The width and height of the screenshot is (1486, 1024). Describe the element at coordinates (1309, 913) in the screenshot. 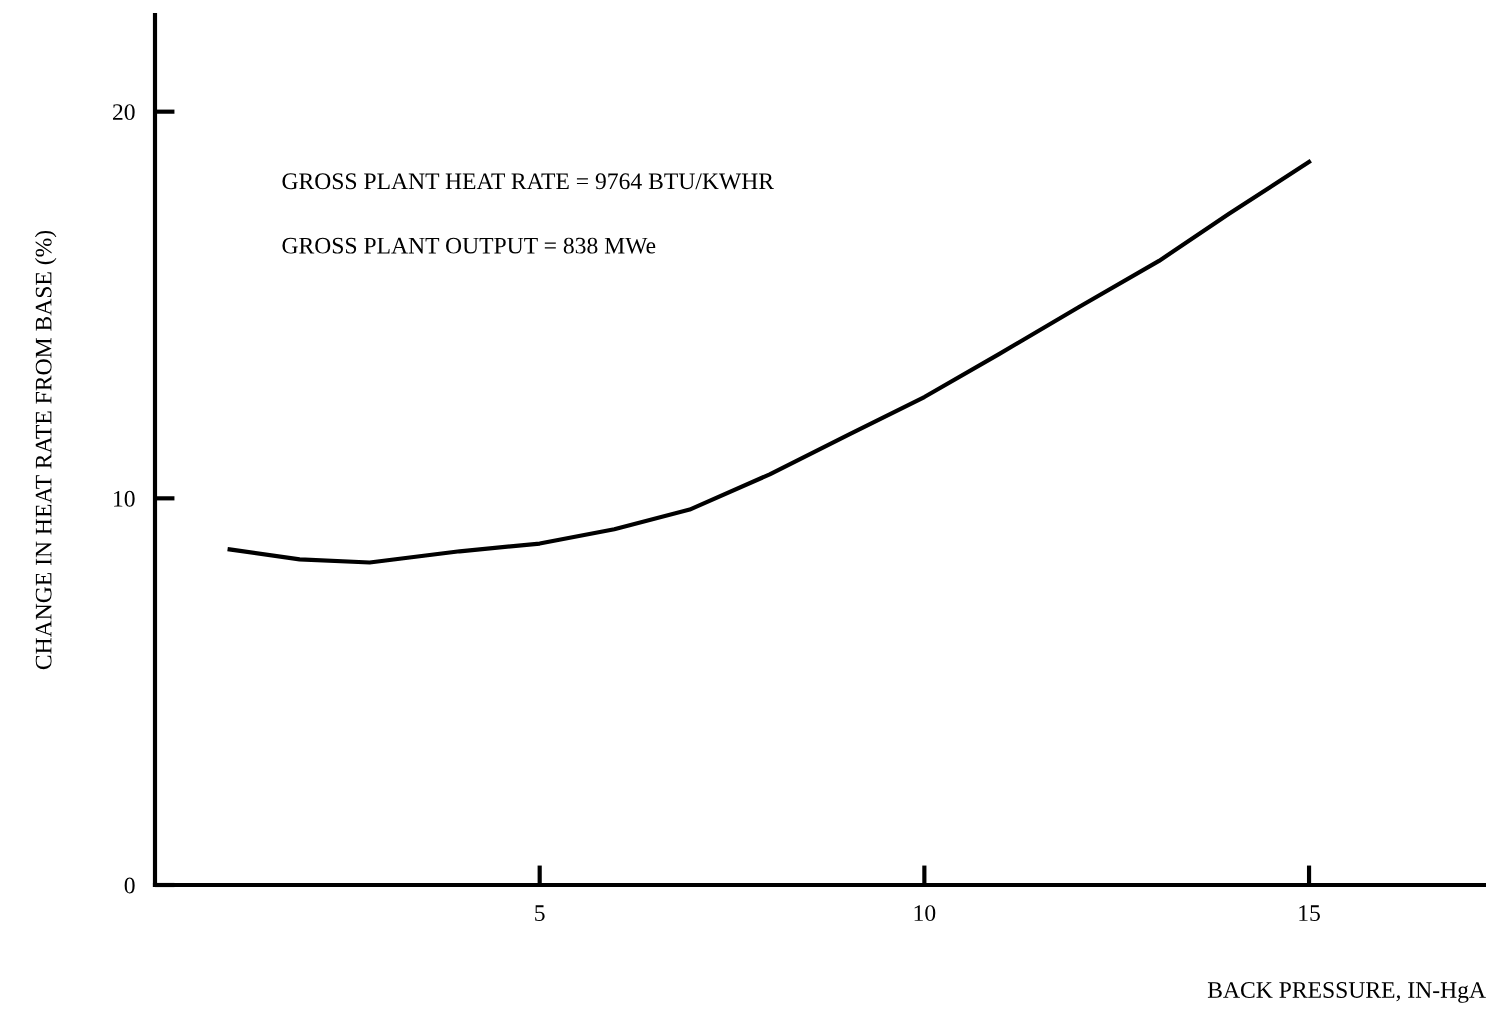

I see `x-tick-label: 15` at that location.